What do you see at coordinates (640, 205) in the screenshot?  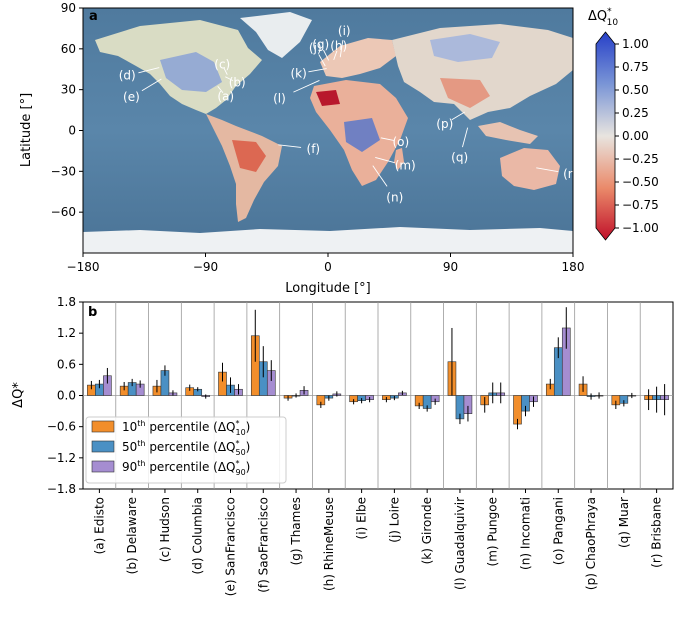 I see `colorbar-tick-label: −0.75` at bounding box center [640, 205].